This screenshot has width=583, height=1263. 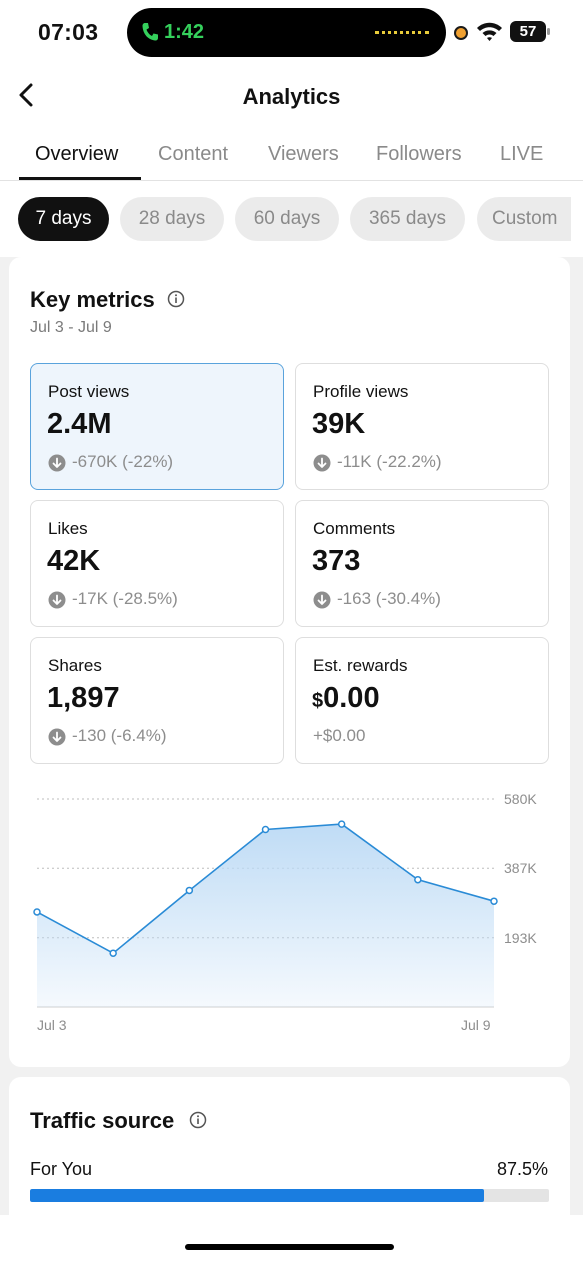 What do you see at coordinates (89, 391) in the screenshot?
I see `metric-label: Post views` at bounding box center [89, 391].